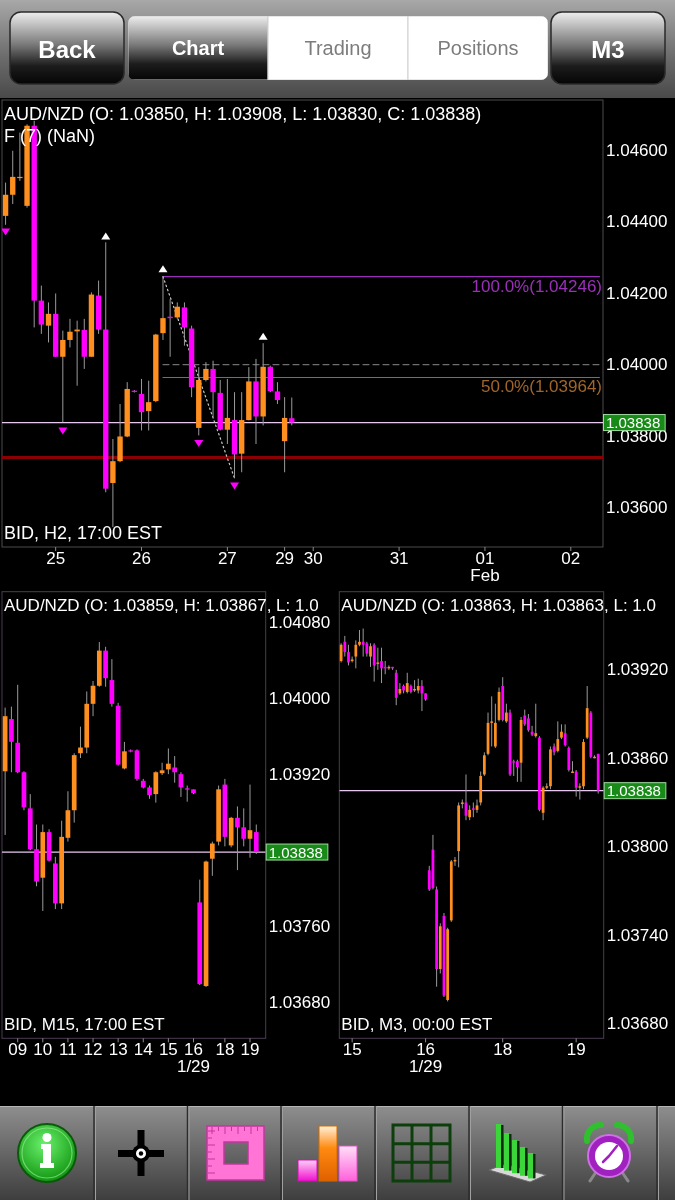 The height and width of the screenshot is (1200, 675). Describe the element at coordinates (285, 558) in the screenshot. I see `x-tick-label: 29` at that location.